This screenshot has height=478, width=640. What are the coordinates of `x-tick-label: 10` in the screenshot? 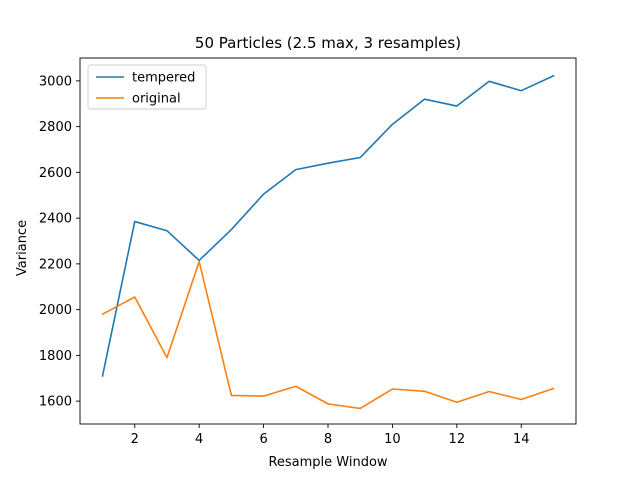 It's located at (392, 439).